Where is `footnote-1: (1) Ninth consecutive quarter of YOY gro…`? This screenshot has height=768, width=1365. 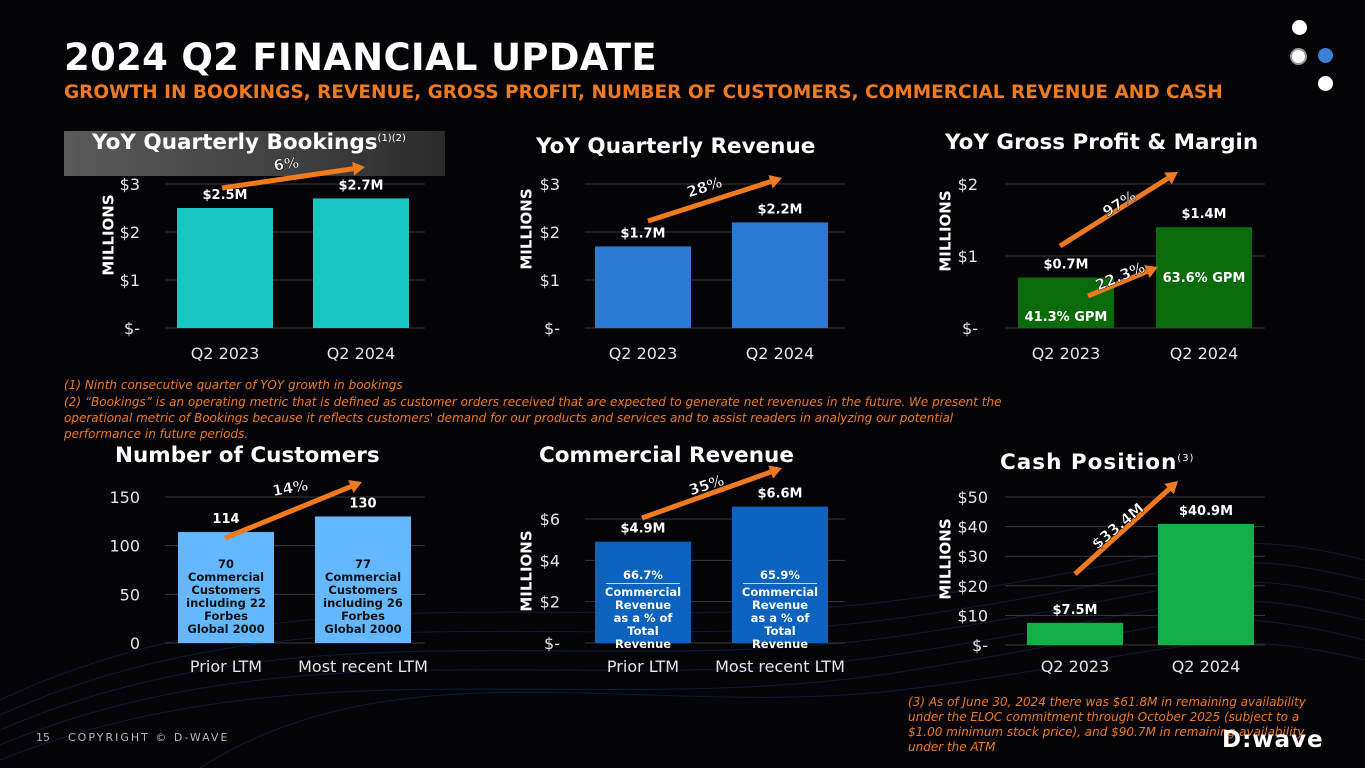
footnote-1: (1) Ninth consecutive quarter of YOY gro… is located at coordinates (233, 385).